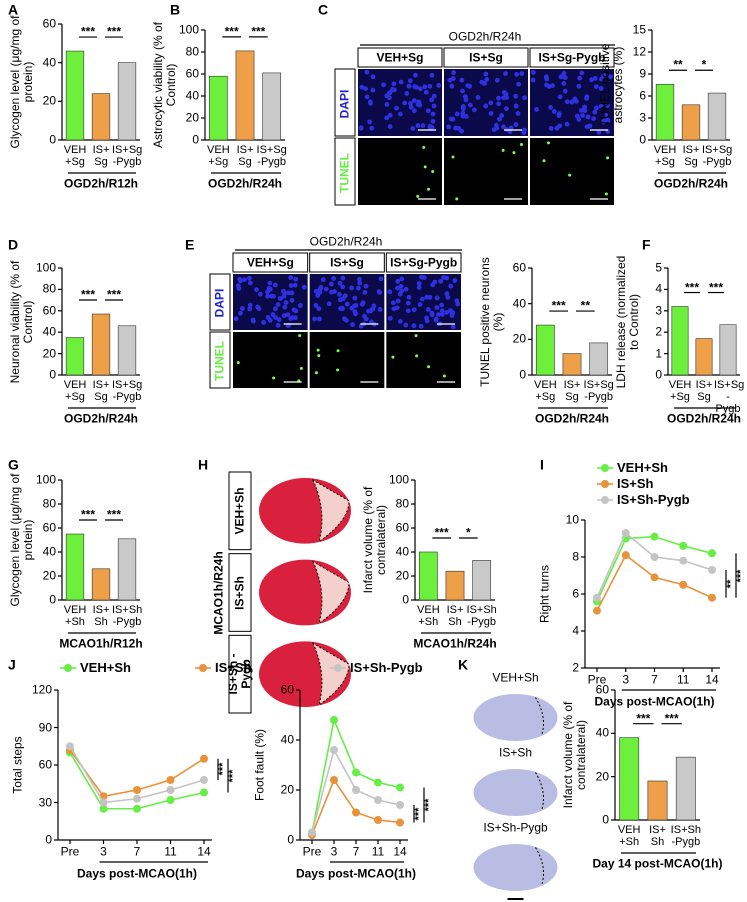 This screenshot has width=747, height=902. What do you see at coordinates (542, 464) in the screenshot?
I see `panel-letter: I` at bounding box center [542, 464].